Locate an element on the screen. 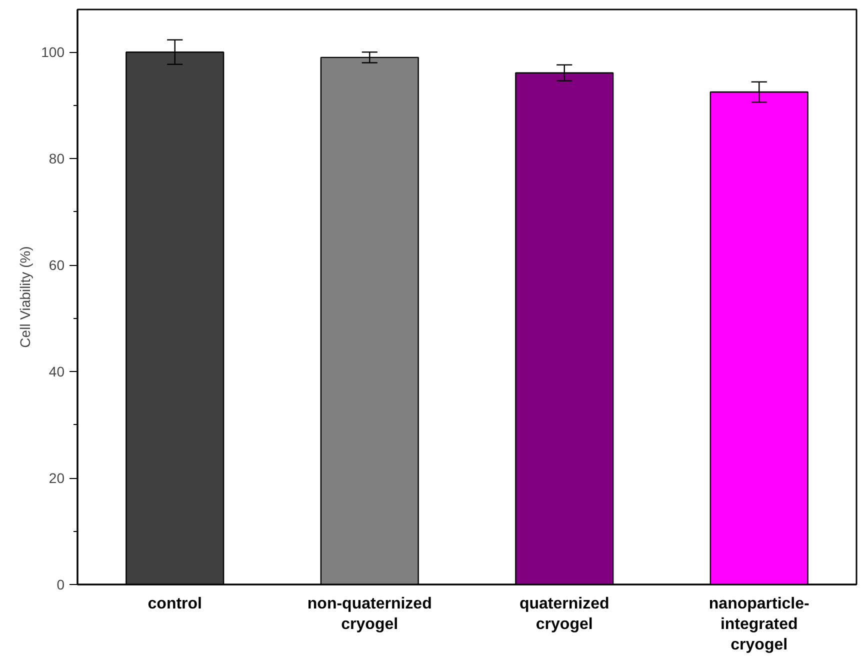 The height and width of the screenshot is (670, 864). y-axis-title: Cell Viability (%) is located at coordinates (25, 297).